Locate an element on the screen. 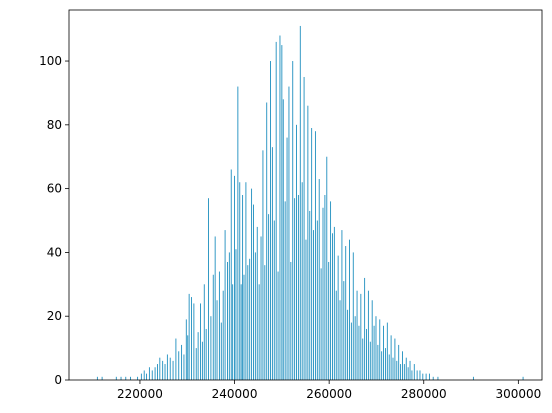  y-tick-label: 80 is located at coordinates (54, 125).